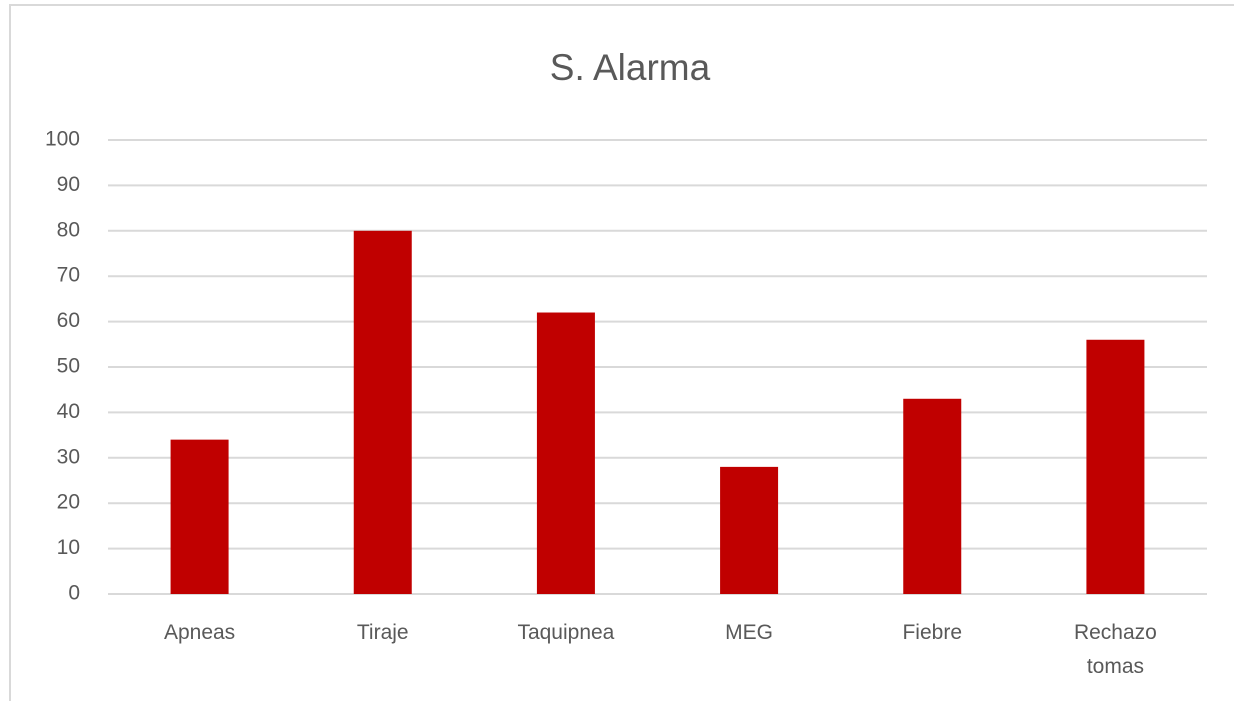 This screenshot has height=701, width=1234. Describe the element at coordinates (932, 632) in the screenshot. I see `x-tick-label: Fiebre` at that location.